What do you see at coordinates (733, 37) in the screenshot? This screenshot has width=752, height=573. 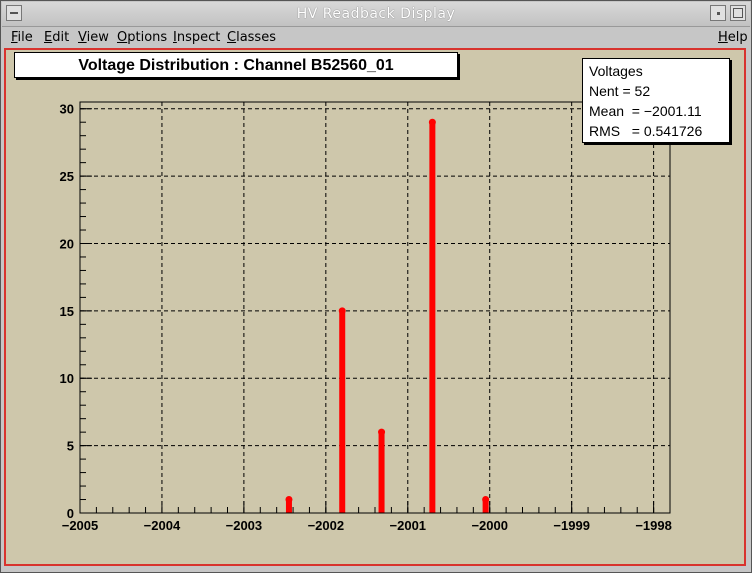 I see `menu-help: Help` at bounding box center [733, 37].